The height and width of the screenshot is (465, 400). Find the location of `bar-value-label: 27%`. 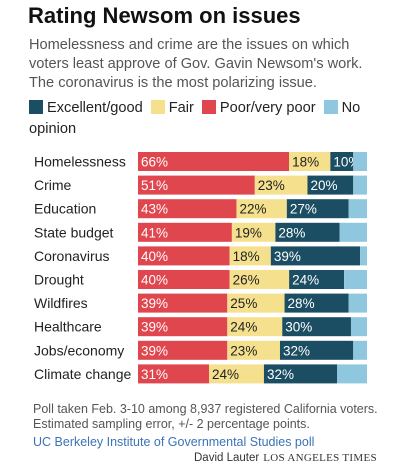

bar-value-label: 27% is located at coordinates (303, 209).